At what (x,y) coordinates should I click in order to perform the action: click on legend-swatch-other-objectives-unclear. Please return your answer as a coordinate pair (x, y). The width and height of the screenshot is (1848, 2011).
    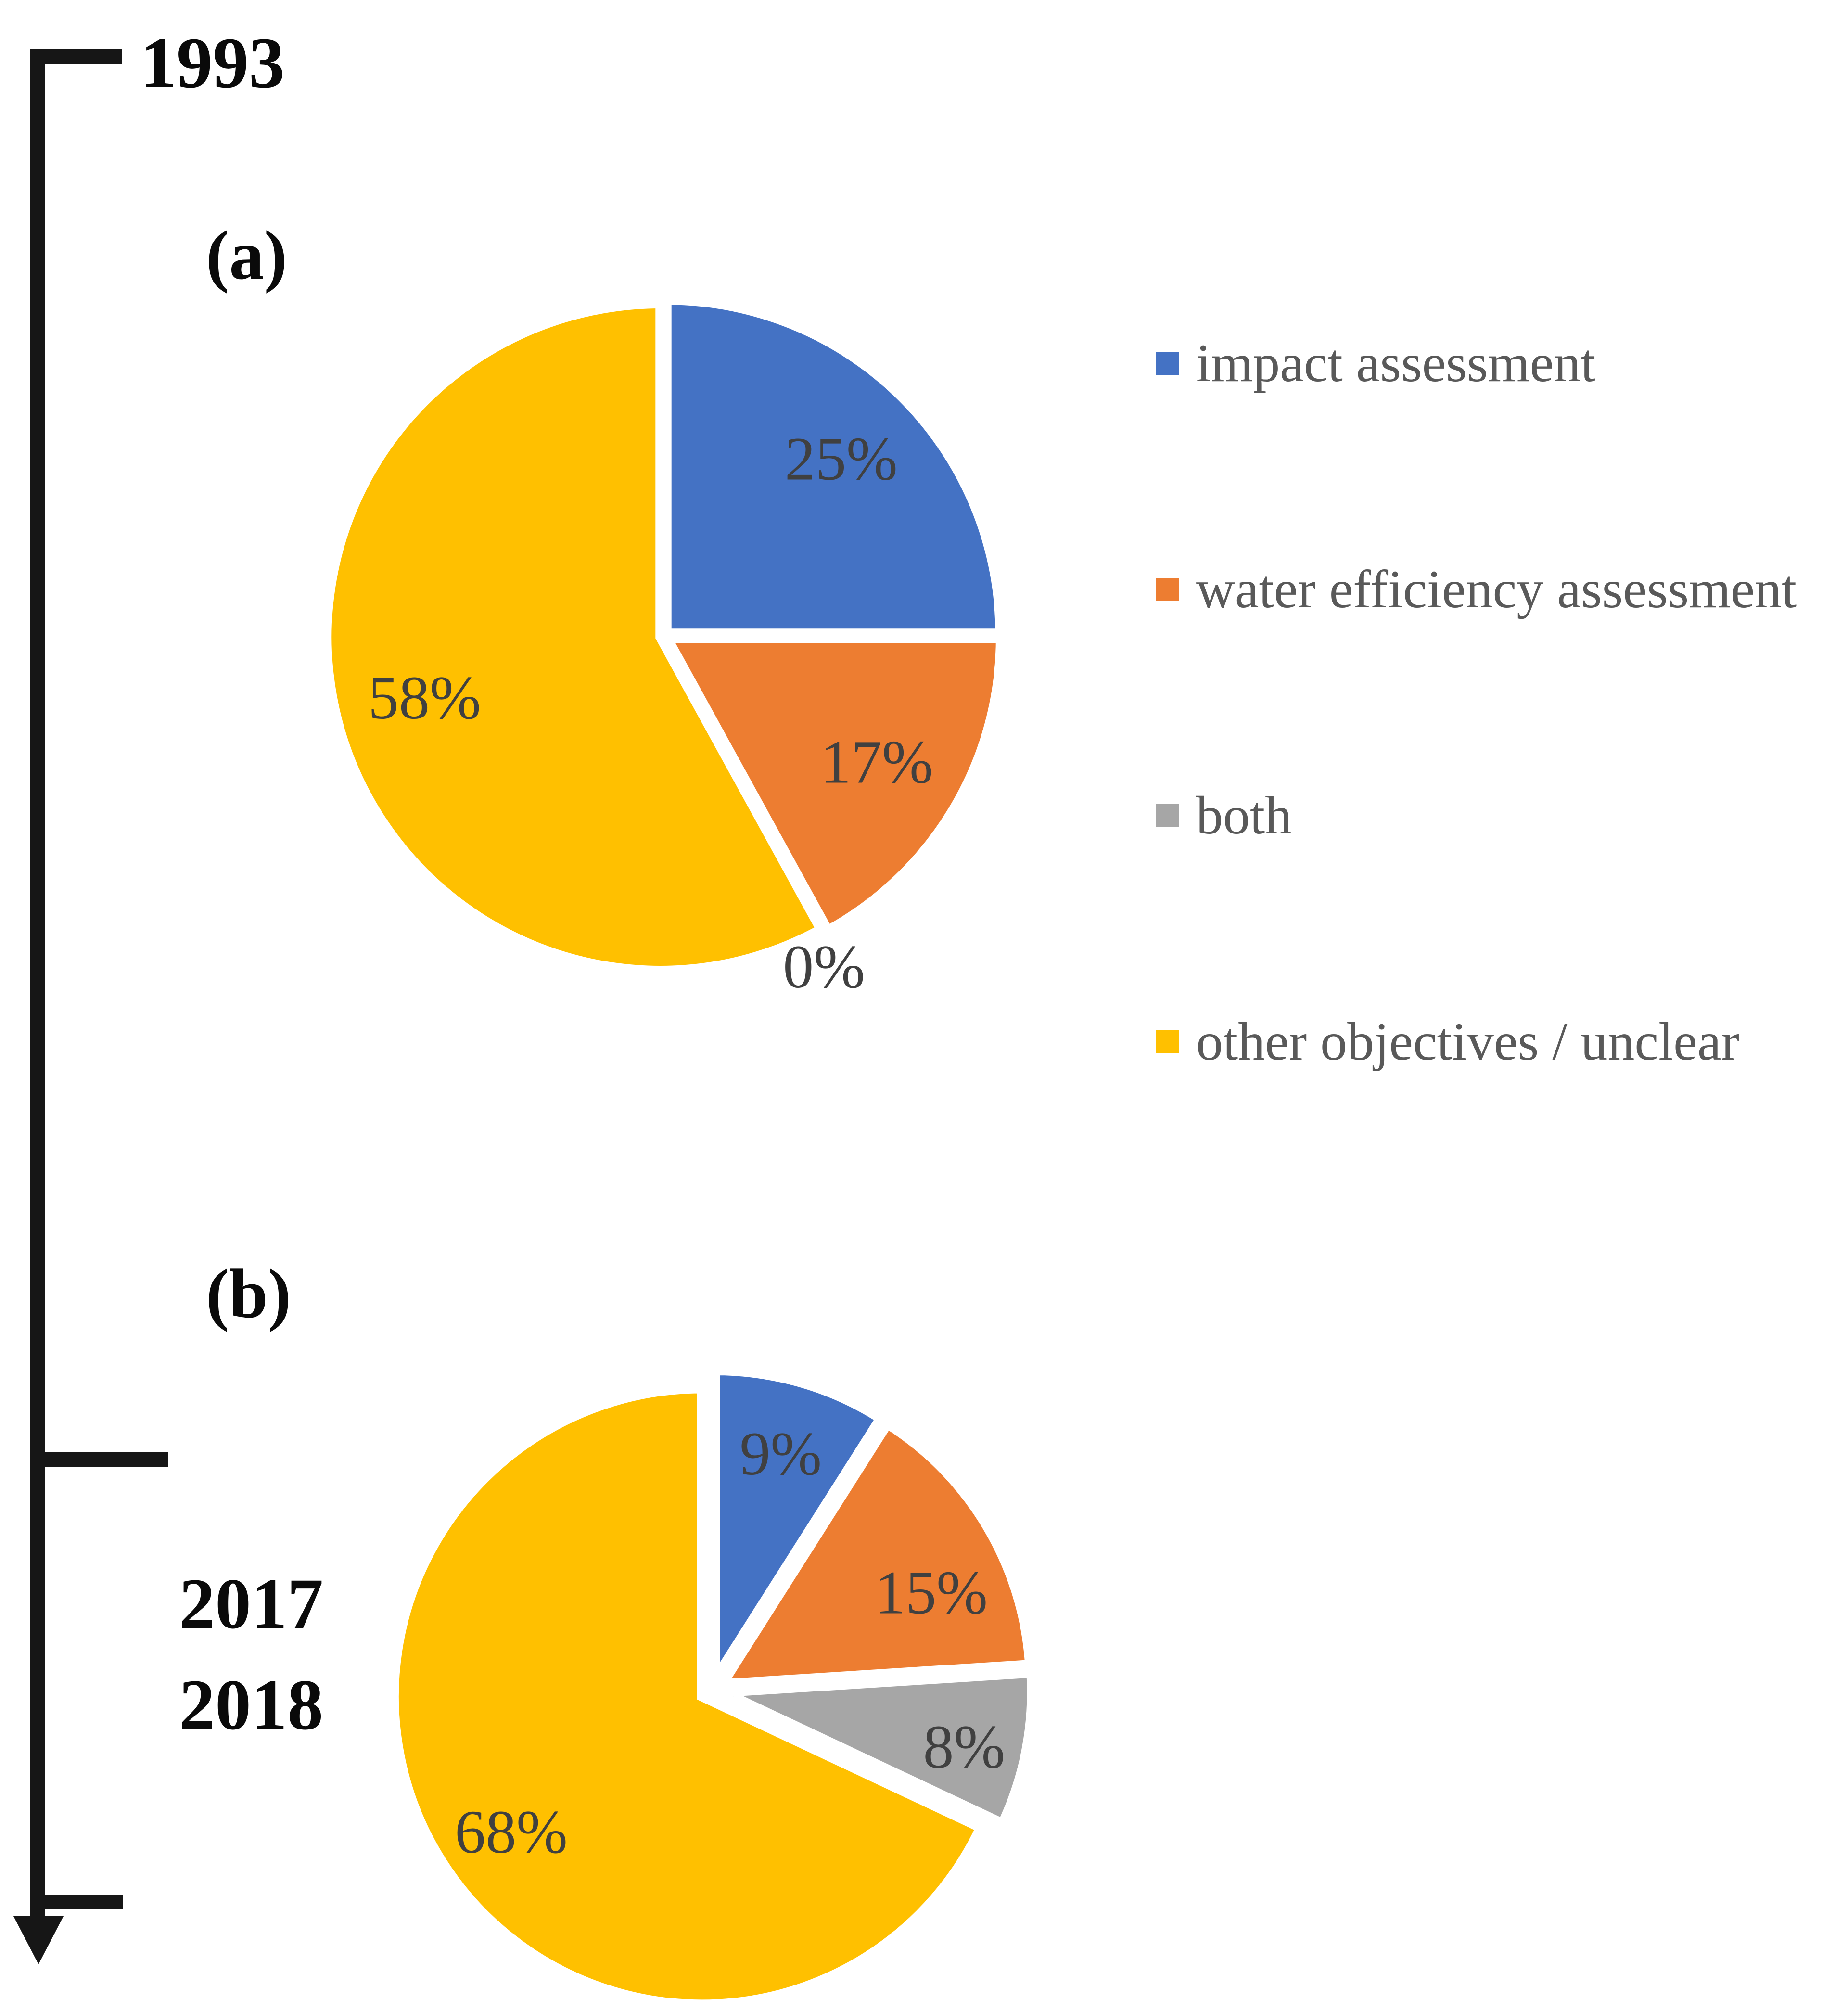
    Looking at the image, I should click on (1167, 1041).